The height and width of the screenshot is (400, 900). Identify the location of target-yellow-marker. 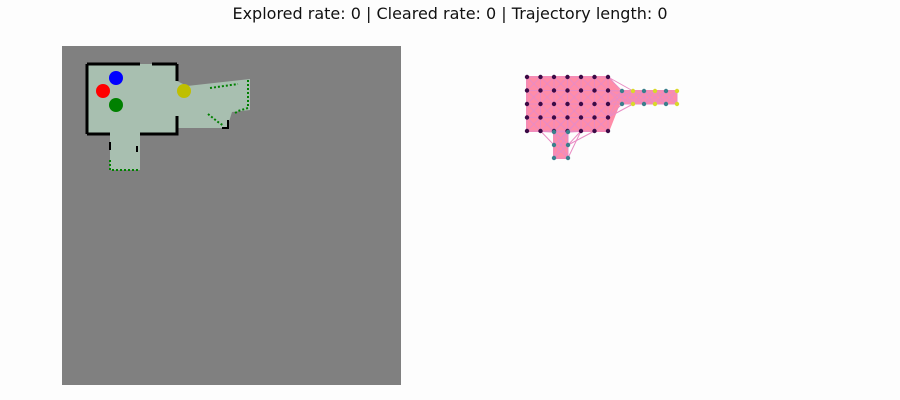
(184, 91).